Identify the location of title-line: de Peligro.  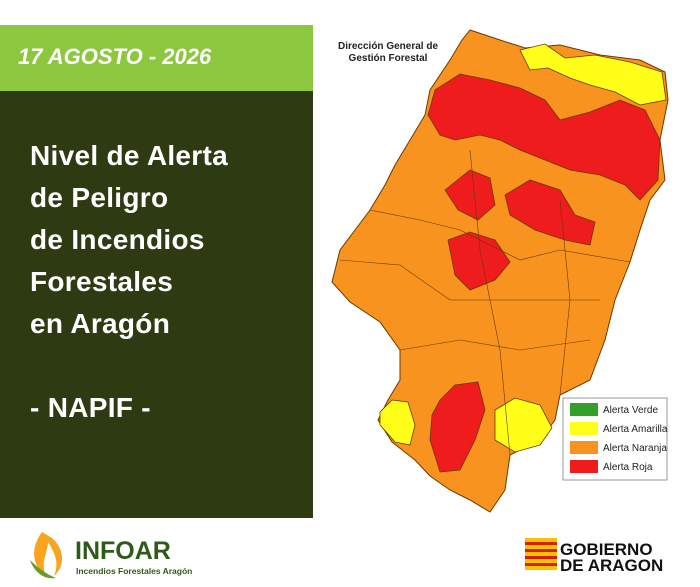
(99, 197).